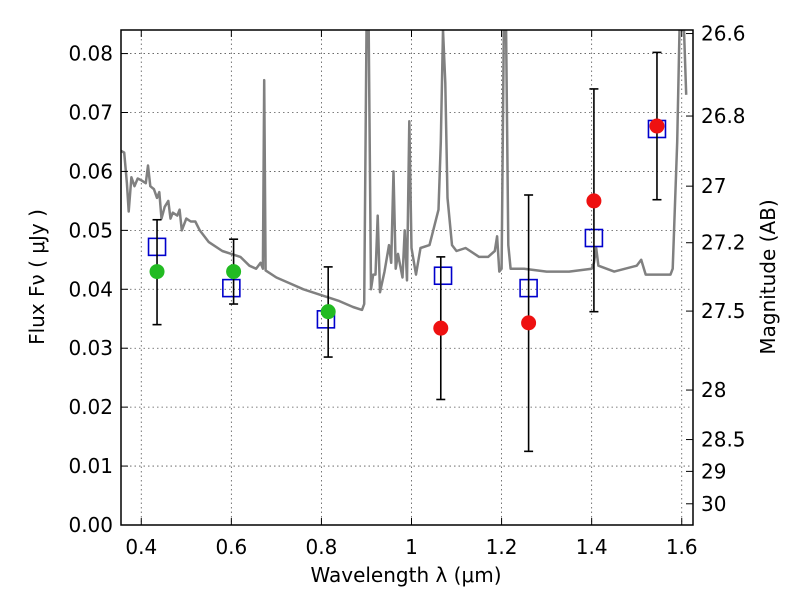 The image size is (800, 600). Describe the element at coordinates (231, 547) in the screenshot. I see `x-tick-label: 0.6` at that location.